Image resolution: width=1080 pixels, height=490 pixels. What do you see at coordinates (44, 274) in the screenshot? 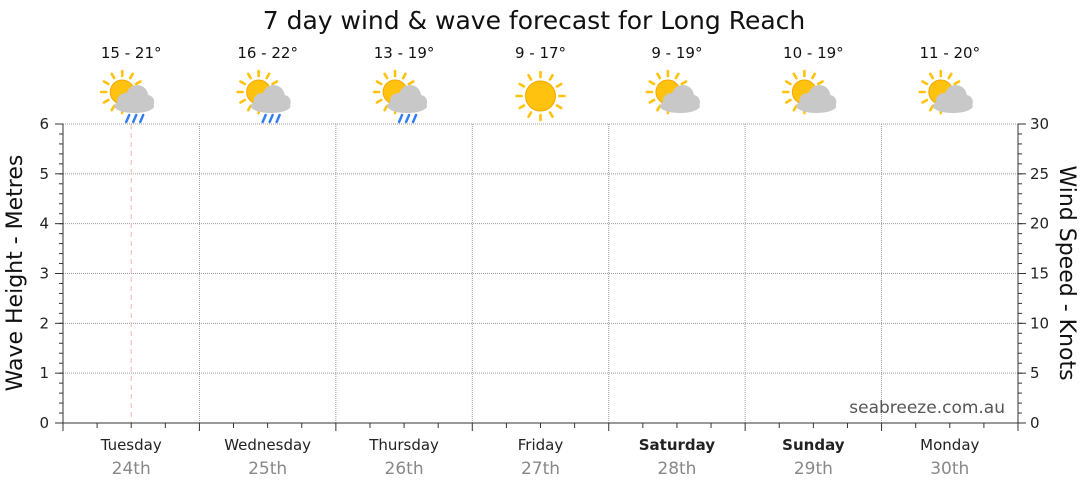
I see `y-left-tick-label: 3` at bounding box center [44, 274].